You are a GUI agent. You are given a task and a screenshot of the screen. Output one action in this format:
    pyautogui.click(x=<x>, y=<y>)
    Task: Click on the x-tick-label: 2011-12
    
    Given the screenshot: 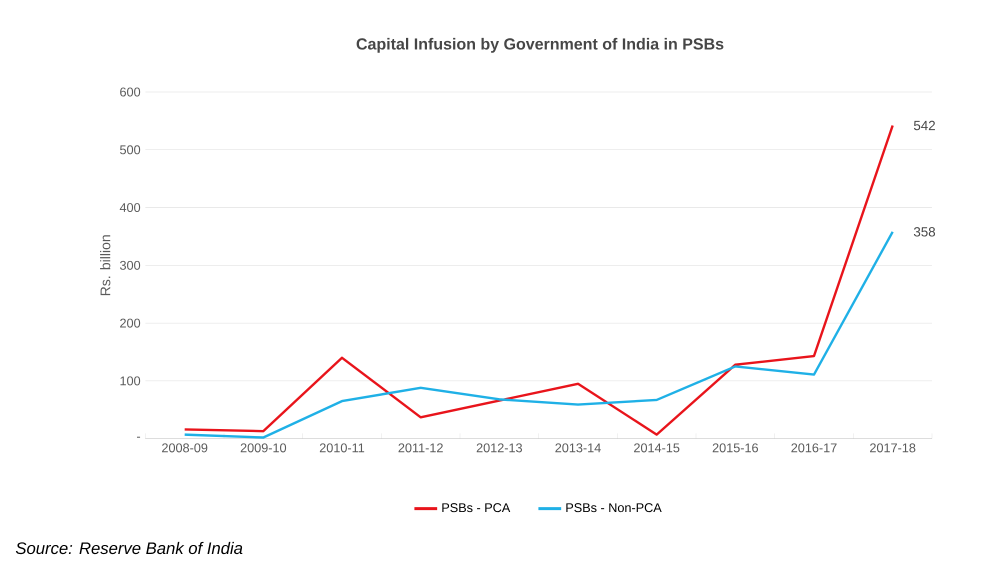 What is the action you would take?
    pyautogui.click(x=420, y=448)
    